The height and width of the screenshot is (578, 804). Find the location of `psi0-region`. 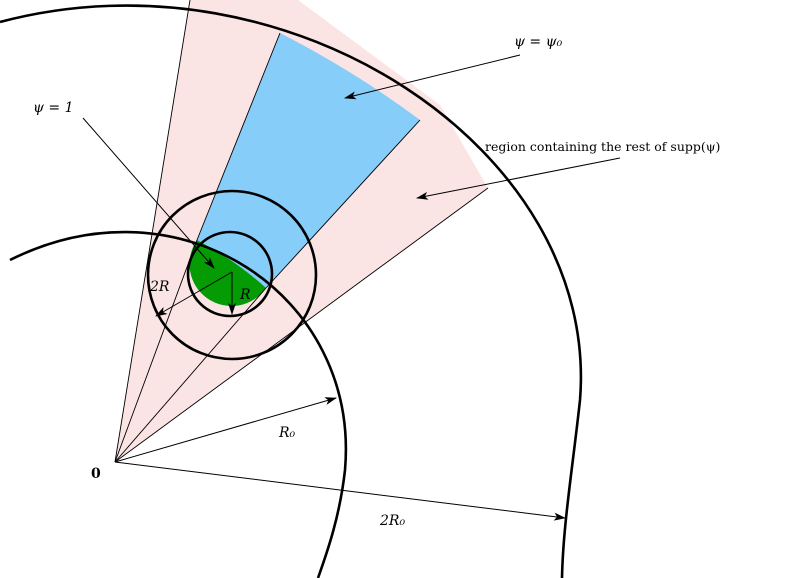

psi0-region is located at coordinates (308, 160).